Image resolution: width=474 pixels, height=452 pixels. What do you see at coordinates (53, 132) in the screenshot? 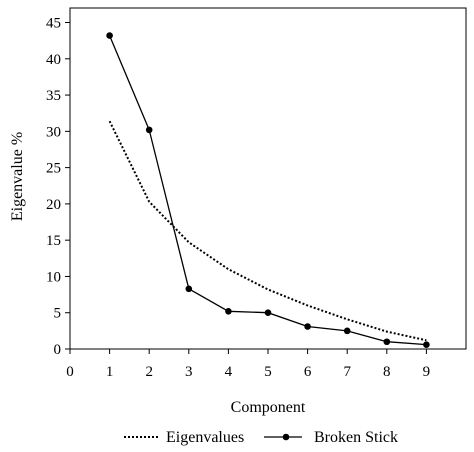
I see `y-tick-label: 30` at bounding box center [53, 132].